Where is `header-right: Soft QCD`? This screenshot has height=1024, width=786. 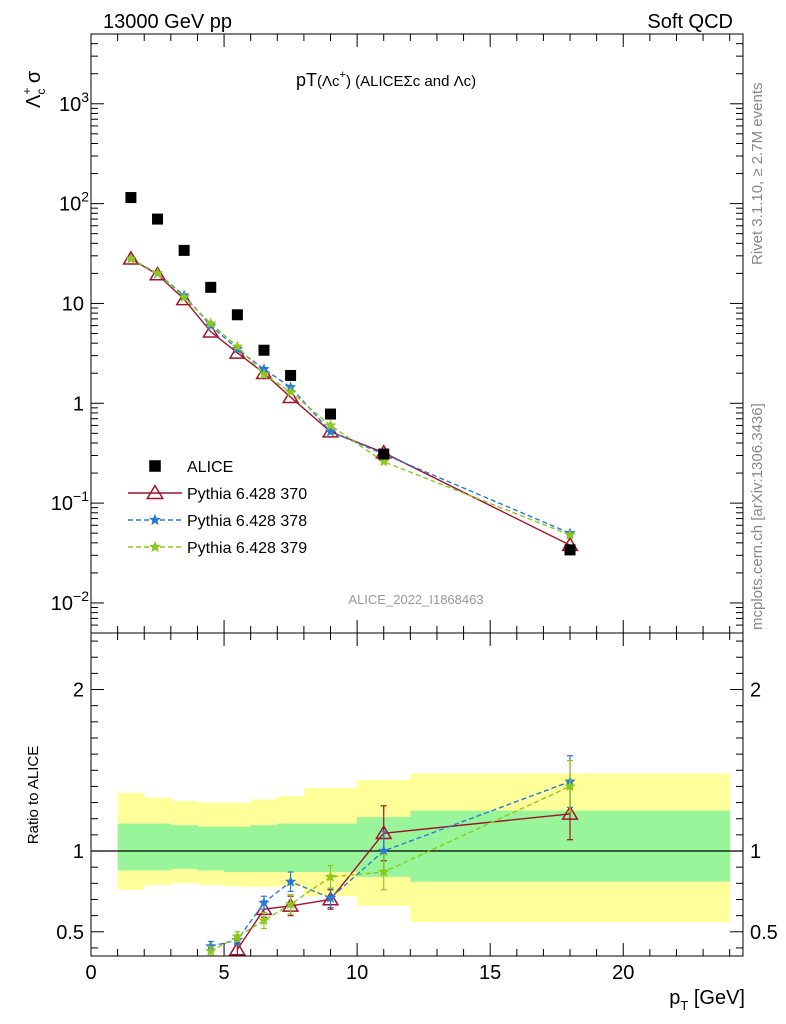
header-right: Soft QCD is located at coordinates (690, 22).